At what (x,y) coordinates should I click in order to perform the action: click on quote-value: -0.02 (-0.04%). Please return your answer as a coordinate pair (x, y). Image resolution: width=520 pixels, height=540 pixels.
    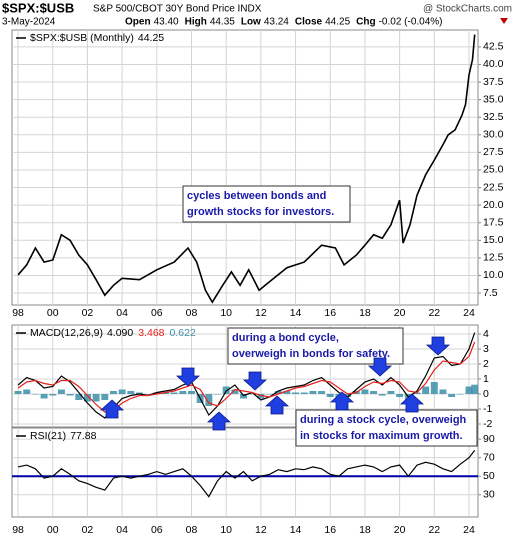
    Looking at the image, I should click on (411, 22).